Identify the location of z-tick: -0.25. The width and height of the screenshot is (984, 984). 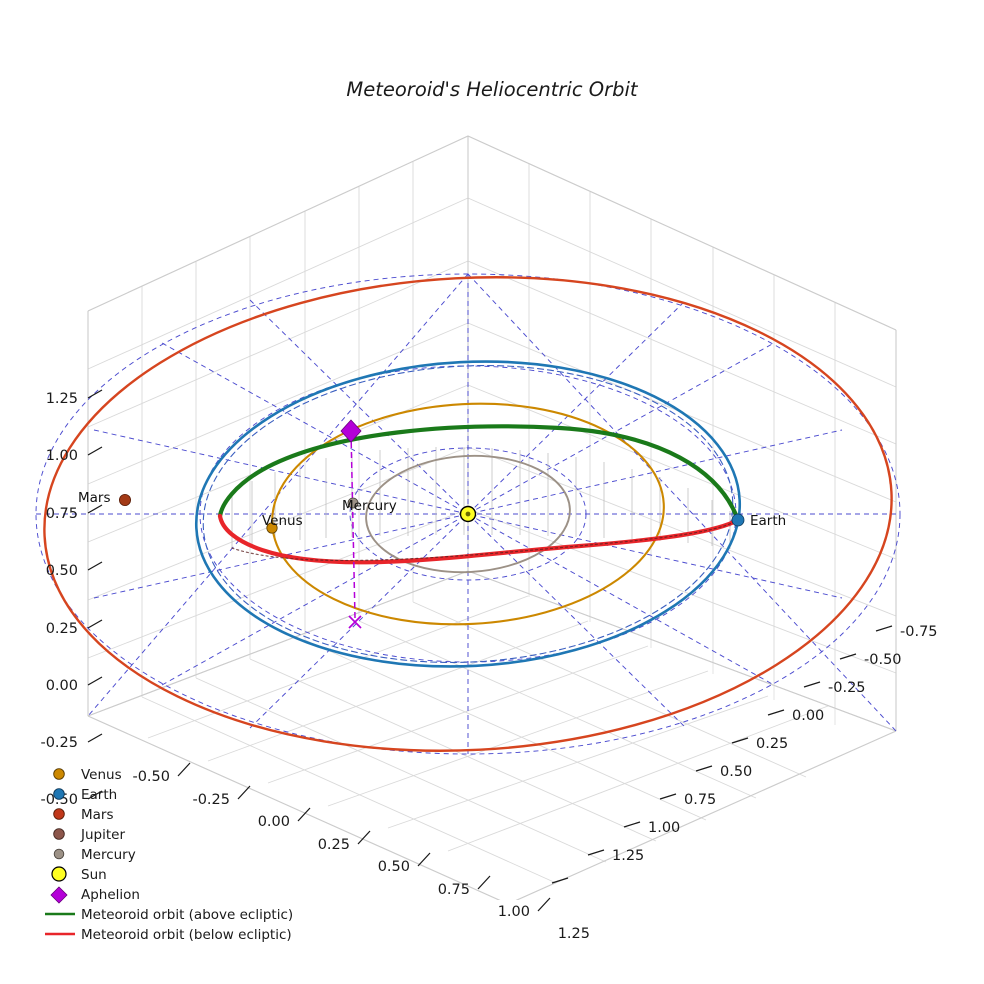
(59, 743).